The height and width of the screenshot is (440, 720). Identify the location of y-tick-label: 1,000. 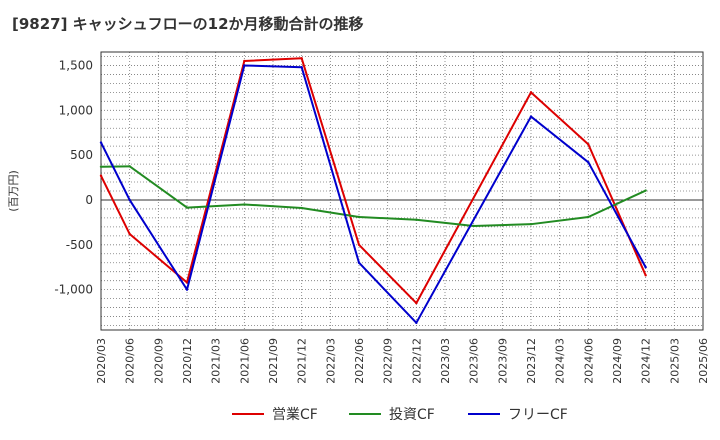
(76, 110).